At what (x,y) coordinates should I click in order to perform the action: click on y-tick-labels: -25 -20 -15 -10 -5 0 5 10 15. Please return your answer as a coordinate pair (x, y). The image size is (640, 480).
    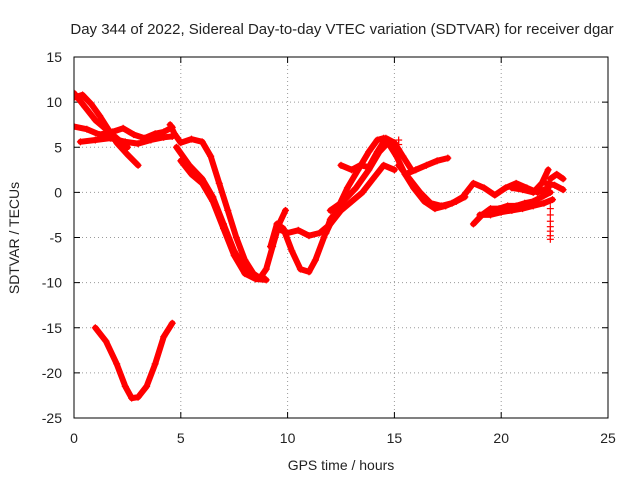
    Looking at the image, I should click on (52, 237).